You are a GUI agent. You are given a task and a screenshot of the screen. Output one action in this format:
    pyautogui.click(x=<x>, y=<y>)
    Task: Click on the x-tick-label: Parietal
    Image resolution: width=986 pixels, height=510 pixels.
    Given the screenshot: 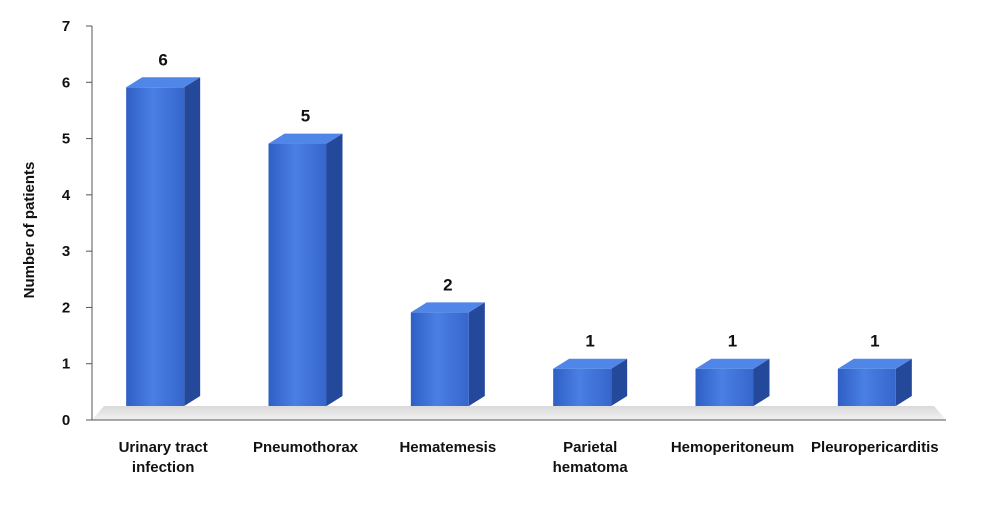 What is the action you would take?
    pyautogui.click(x=590, y=447)
    